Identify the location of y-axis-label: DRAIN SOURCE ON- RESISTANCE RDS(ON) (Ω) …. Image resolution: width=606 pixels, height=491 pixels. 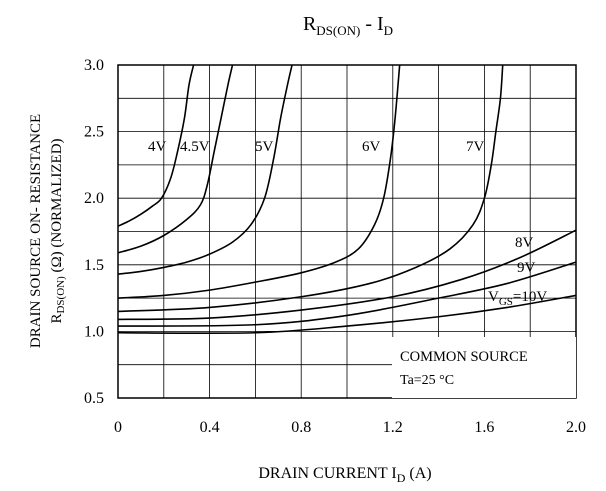
(47, 231).